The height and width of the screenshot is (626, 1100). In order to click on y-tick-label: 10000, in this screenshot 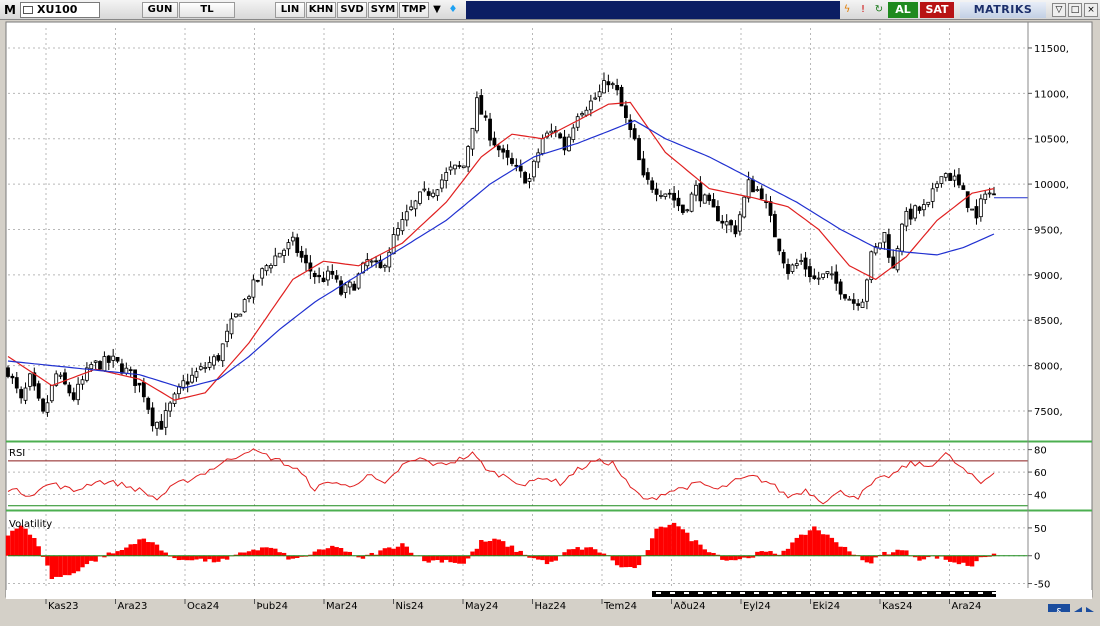, I will do `click(1051, 185)`.